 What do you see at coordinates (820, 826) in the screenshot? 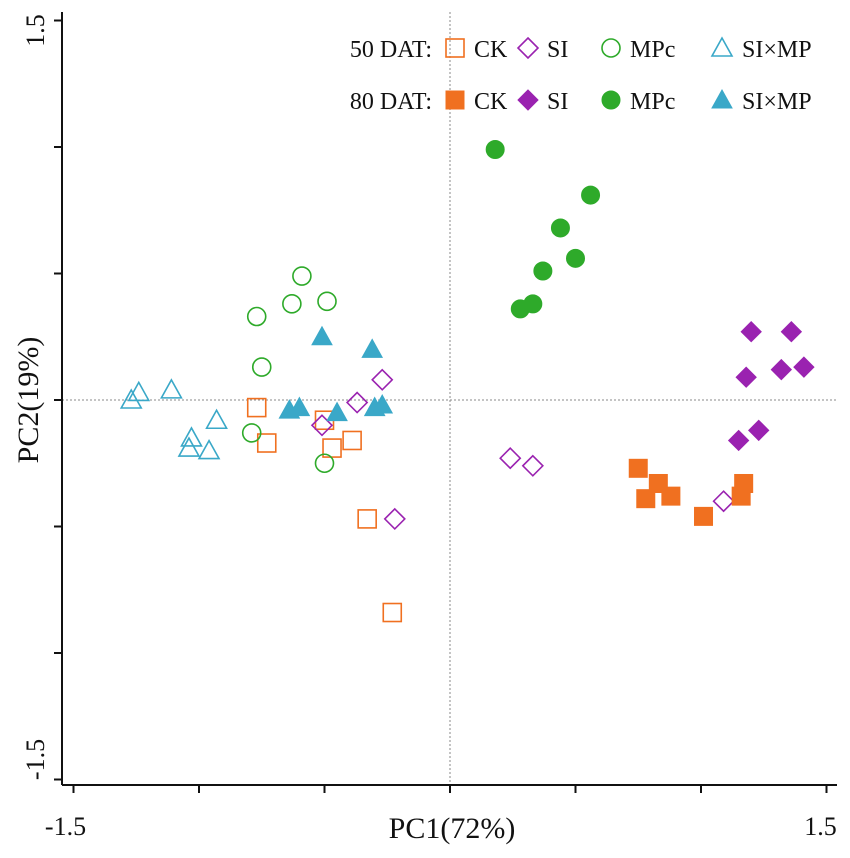
I see `x-tick-label: 1.5` at bounding box center [820, 826].